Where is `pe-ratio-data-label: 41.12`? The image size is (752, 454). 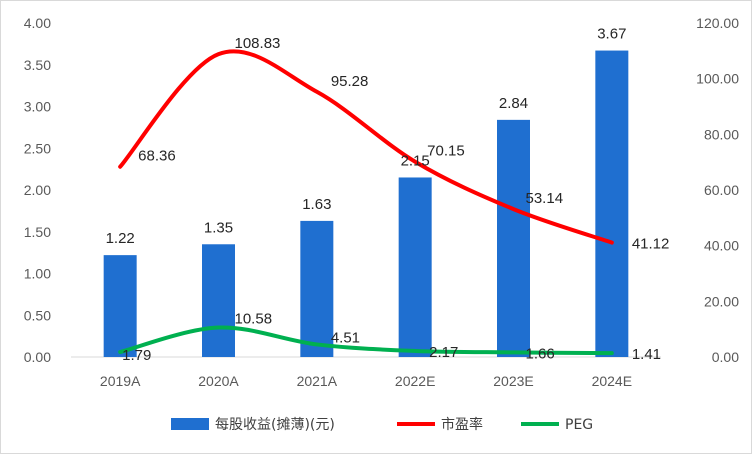
pe-ratio-data-label: 41.12 is located at coordinates (651, 244).